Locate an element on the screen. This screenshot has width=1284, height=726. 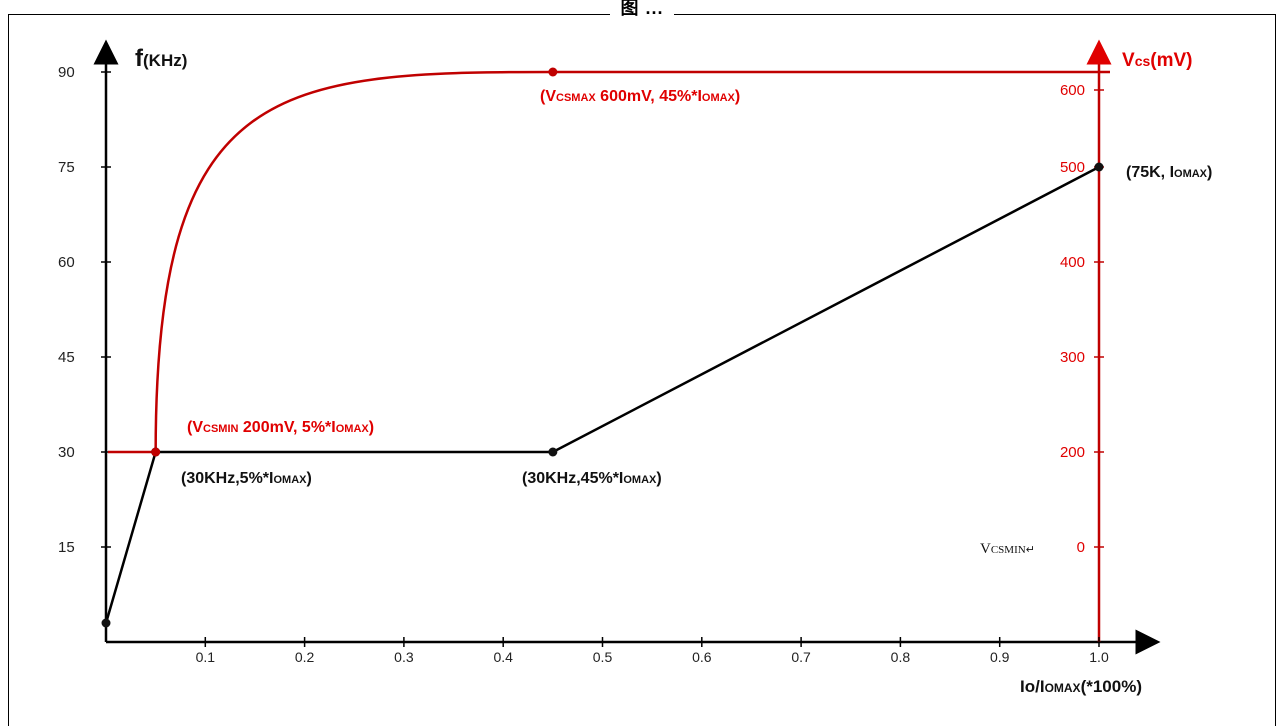
x-tick-label: 0.7 is located at coordinates (801, 657).